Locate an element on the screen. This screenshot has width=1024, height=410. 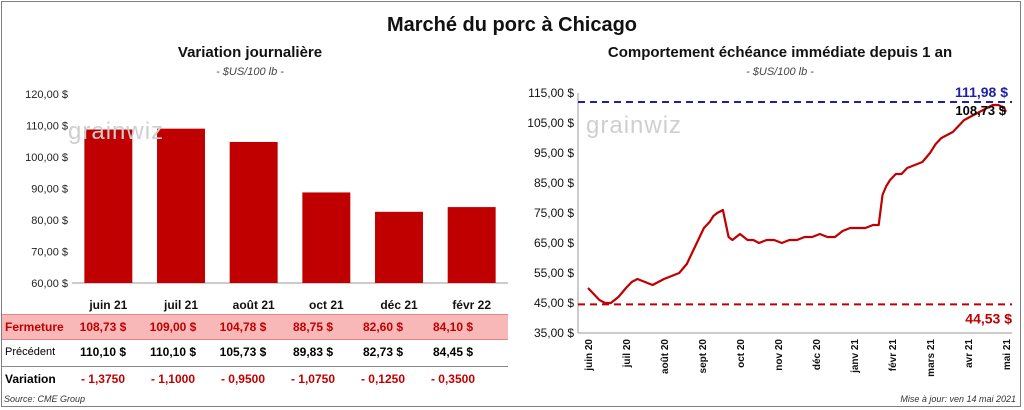
x-tick-label: oct 20 is located at coordinates (741, 353).